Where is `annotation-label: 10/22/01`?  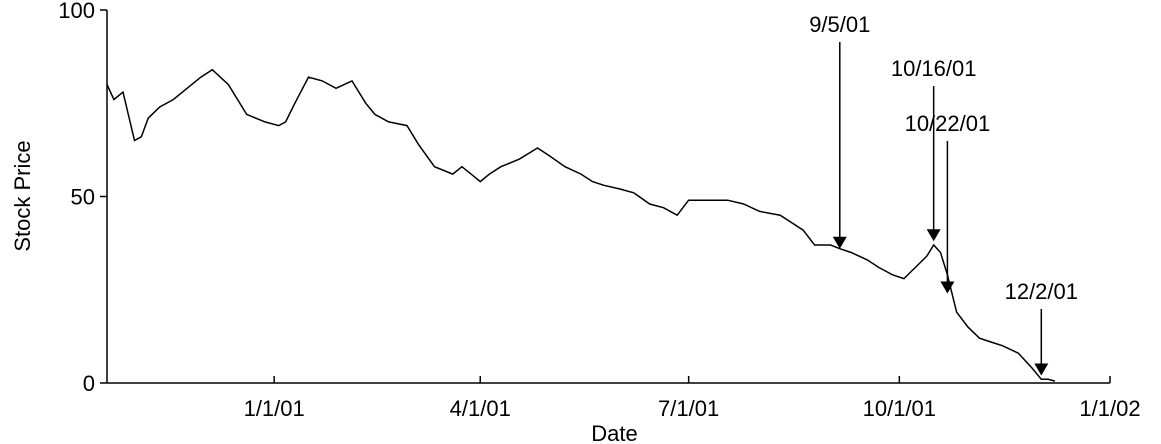 annotation-label: 10/22/01 is located at coordinates (948, 123).